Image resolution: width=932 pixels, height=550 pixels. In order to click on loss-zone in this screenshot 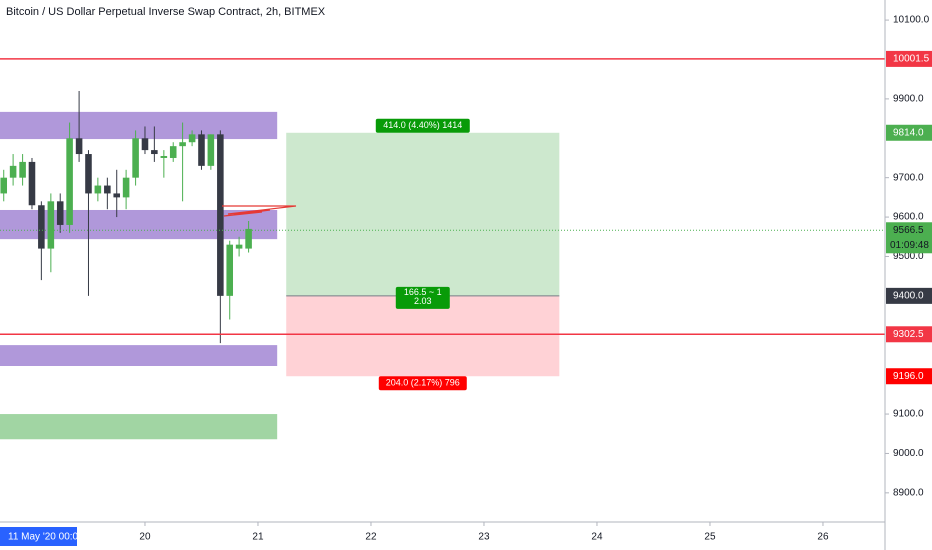, I will do `click(423, 336)`.